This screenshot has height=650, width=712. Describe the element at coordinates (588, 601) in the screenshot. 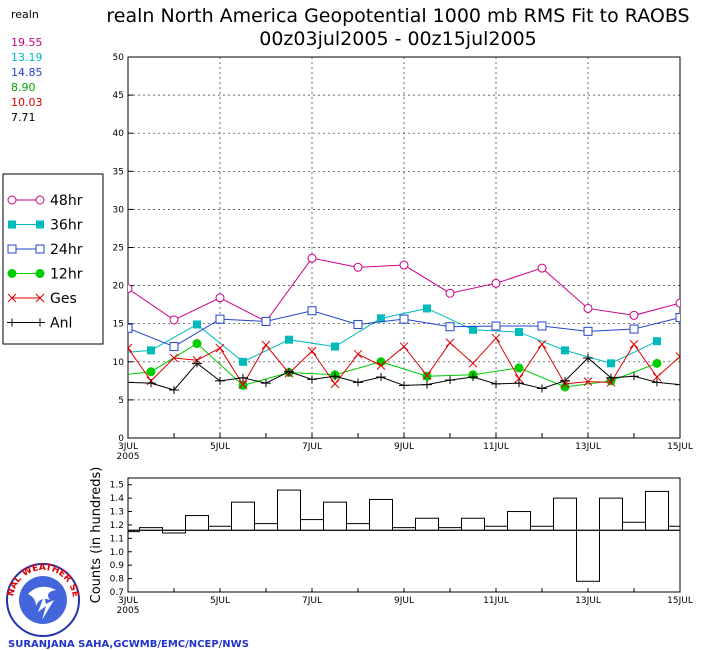

I see `count-x-tick-label: 13JUL` at that location.